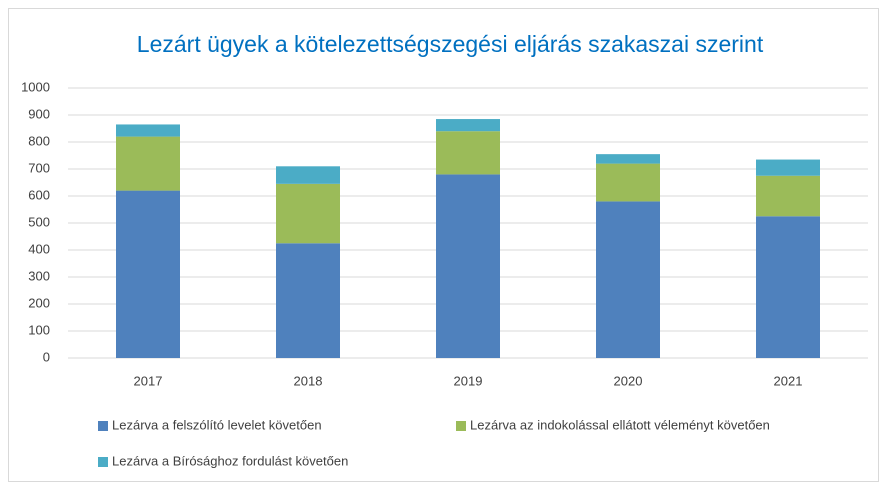 This screenshot has width=880, height=483. I want to click on y-tick-label: 800, so click(39, 140).